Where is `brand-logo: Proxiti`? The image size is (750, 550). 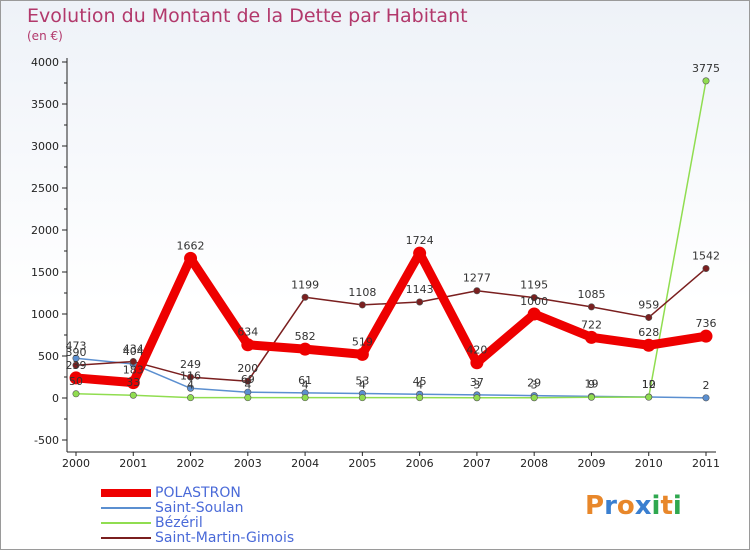
brand-logo: Proxiti is located at coordinates (633, 506).